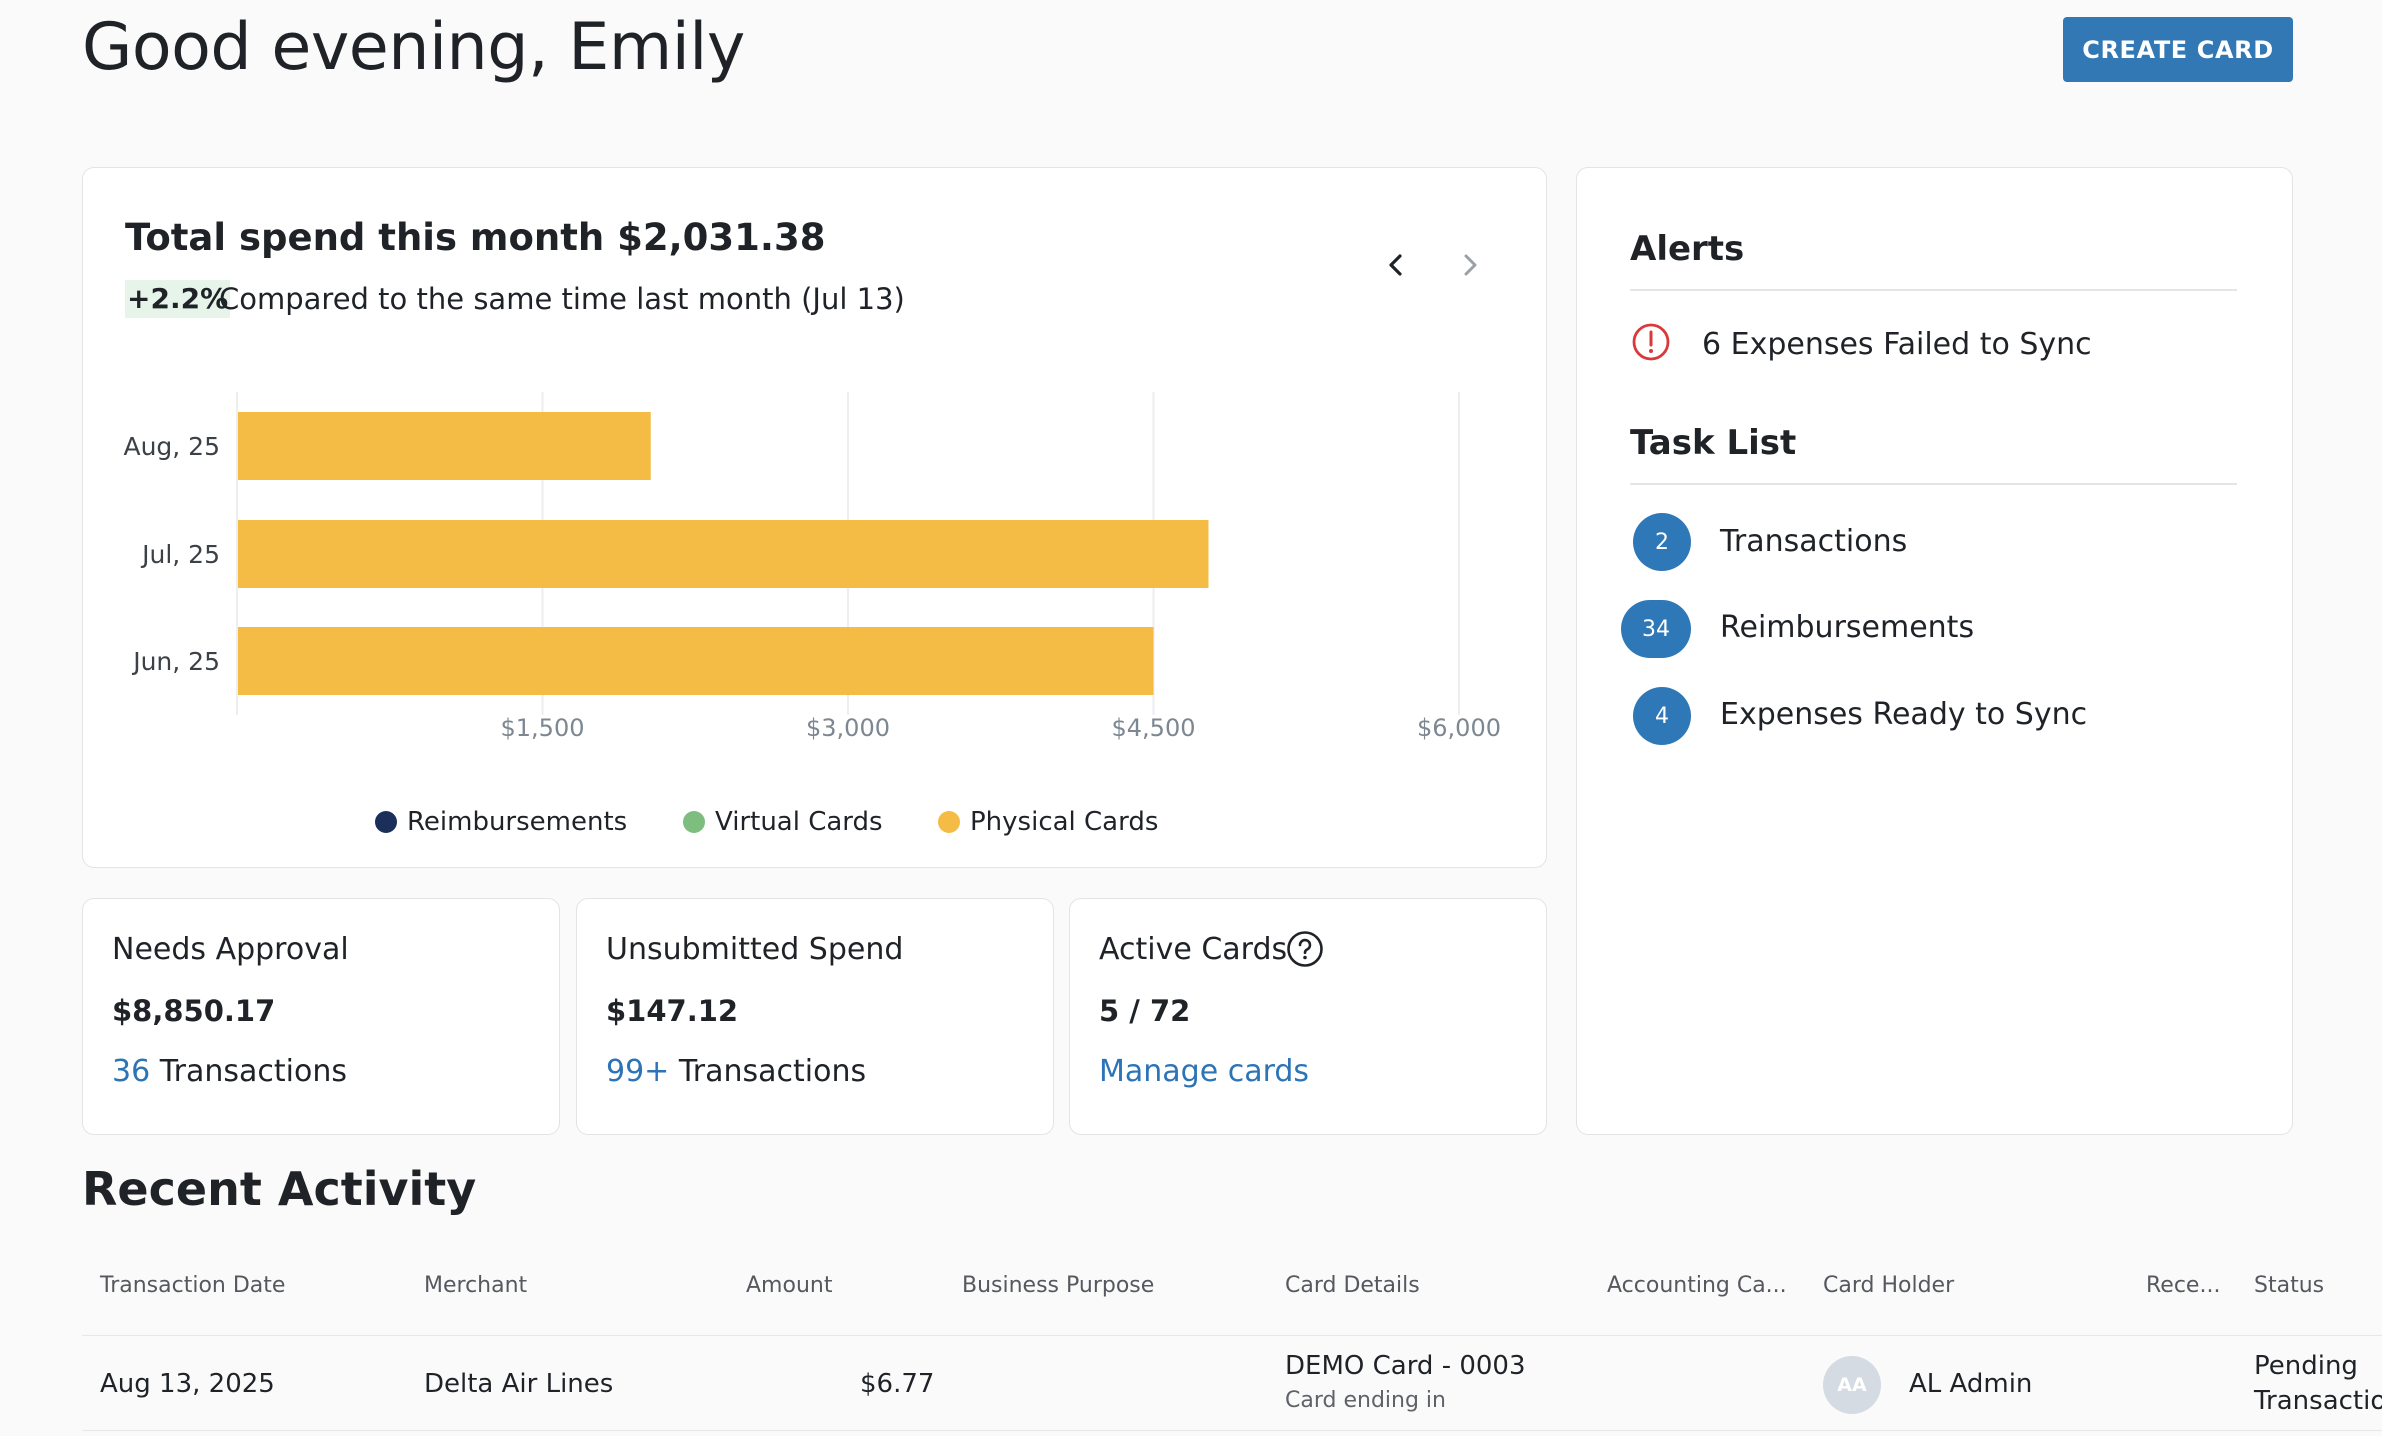 The image size is (2382, 1436). What do you see at coordinates (1204, 1071) in the screenshot?
I see `manage-cards-link: Manage cards` at bounding box center [1204, 1071].